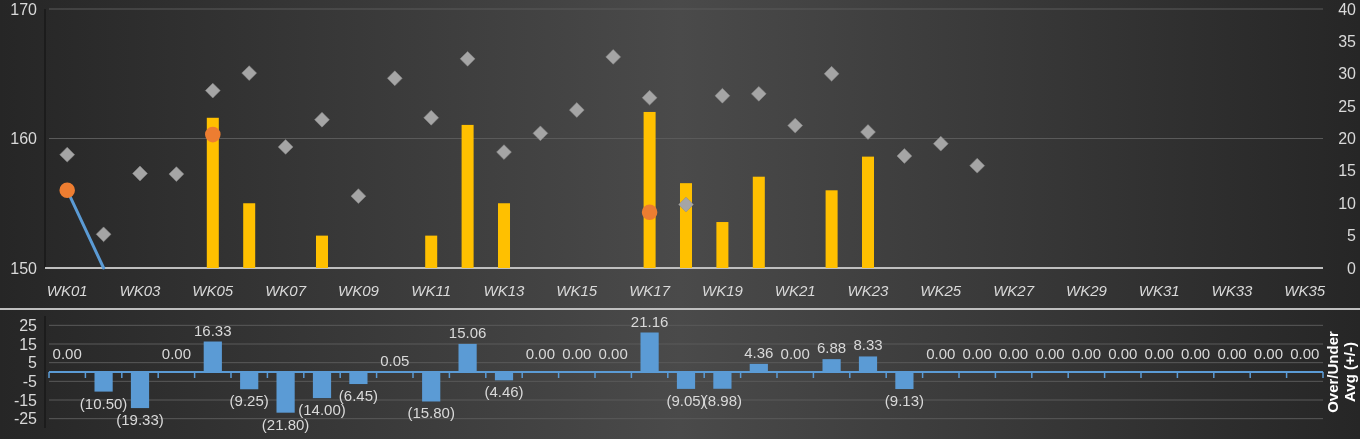 The height and width of the screenshot is (439, 1360). I want to click on x-tick-label: WK01, so click(67, 290).